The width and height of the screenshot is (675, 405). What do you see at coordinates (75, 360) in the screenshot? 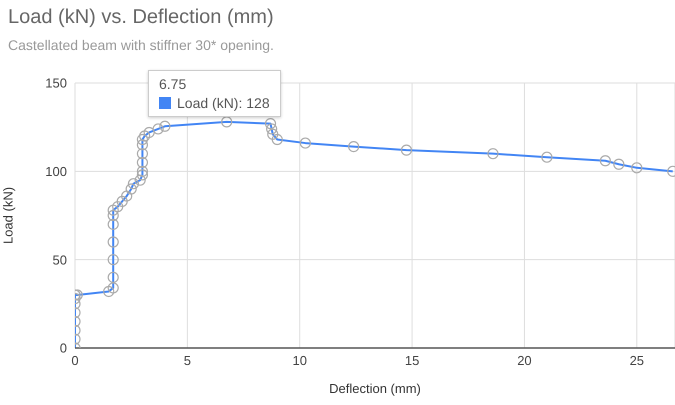
I see `x-tick-label: 0` at bounding box center [75, 360].